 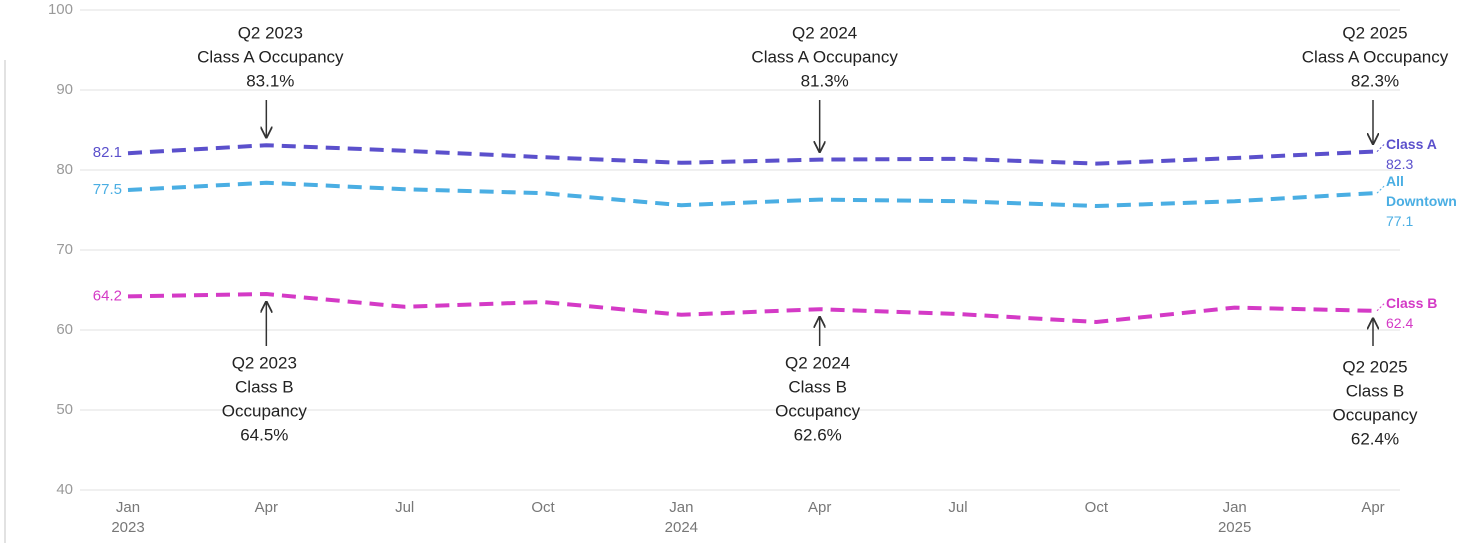 I want to click on end-value-label-box: 77.1, so click(x=1400, y=221).